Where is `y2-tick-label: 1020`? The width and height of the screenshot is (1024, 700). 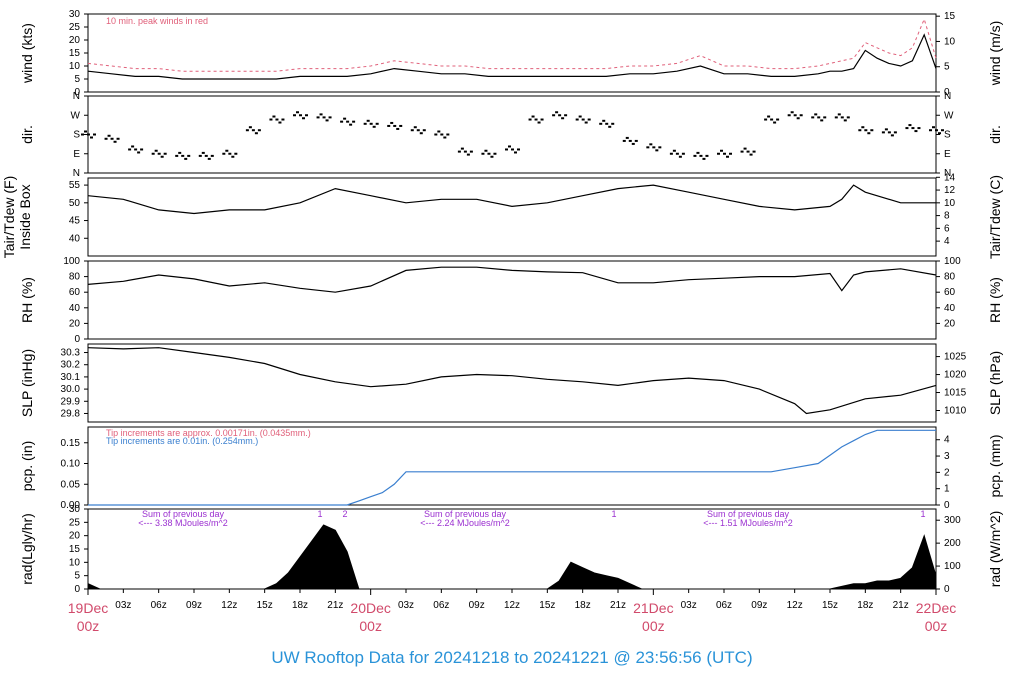 y2-tick-label: 1020 is located at coordinates (955, 375).